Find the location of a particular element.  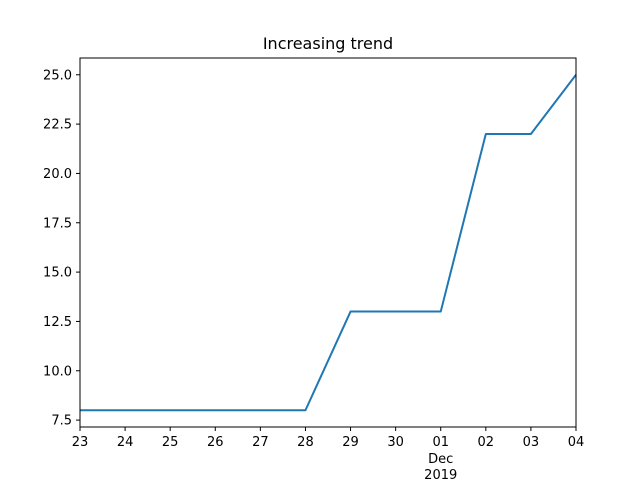

x-tick-label-5: 28 is located at coordinates (305, 442).